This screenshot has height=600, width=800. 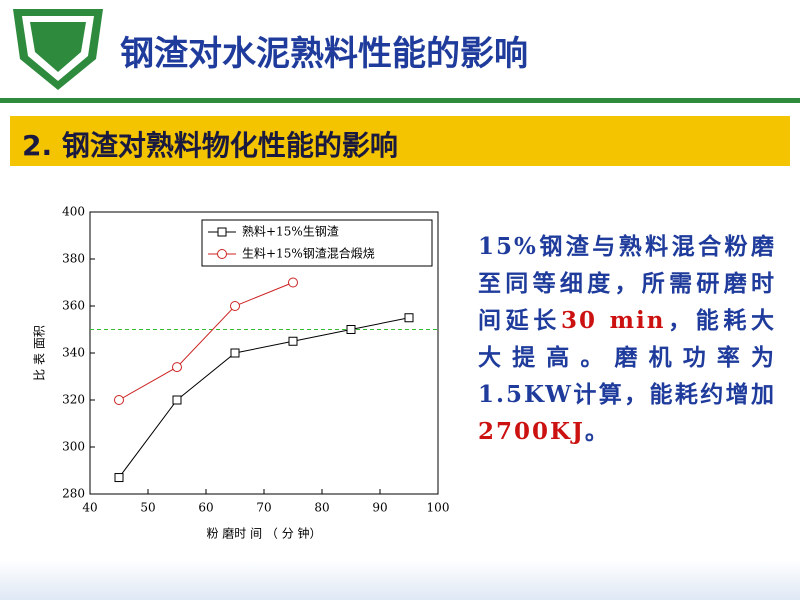 What do you see at coordinates (73, 259) in the screenshot?
I see `y-tick-label: 380` at bounding box center [73, 259].